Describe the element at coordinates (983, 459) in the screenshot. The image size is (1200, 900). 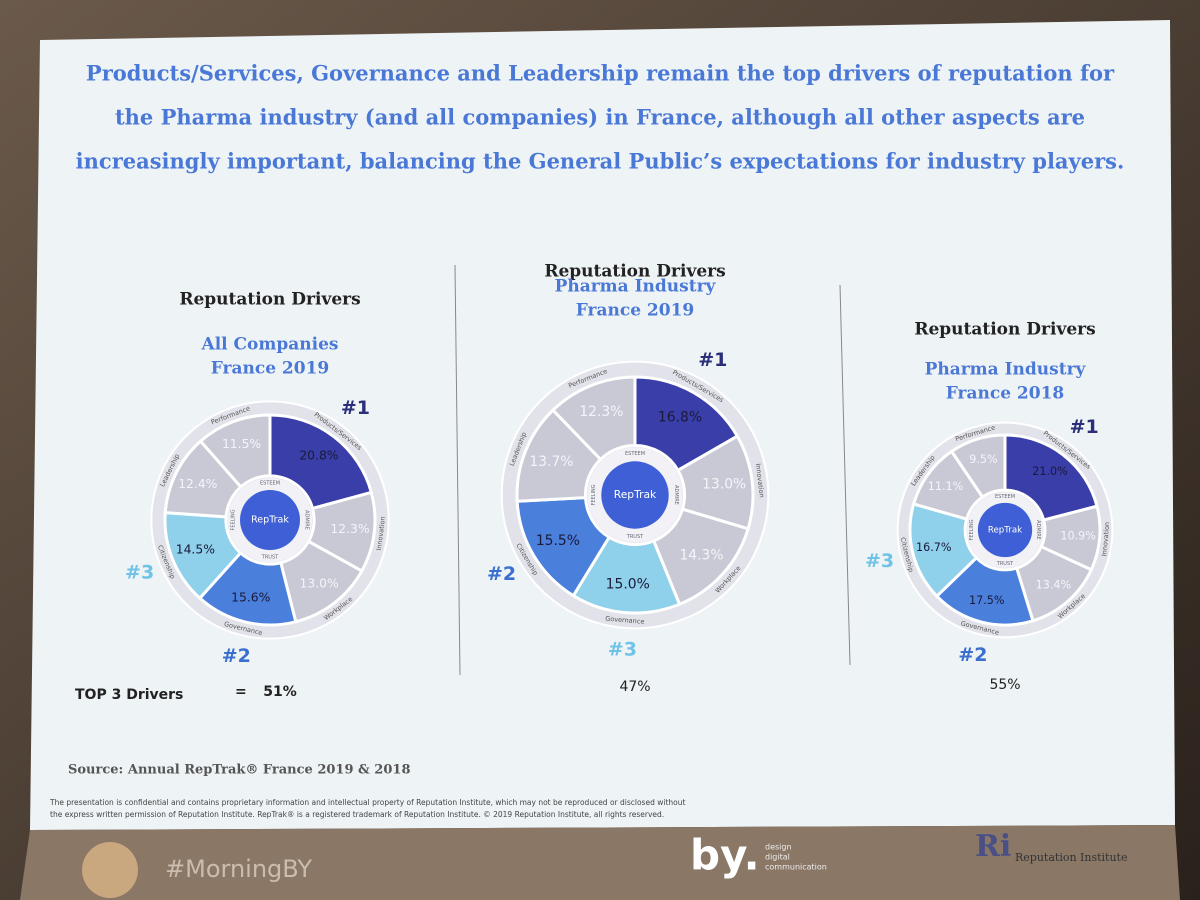
I see `value-label: 9.5%` at that location.